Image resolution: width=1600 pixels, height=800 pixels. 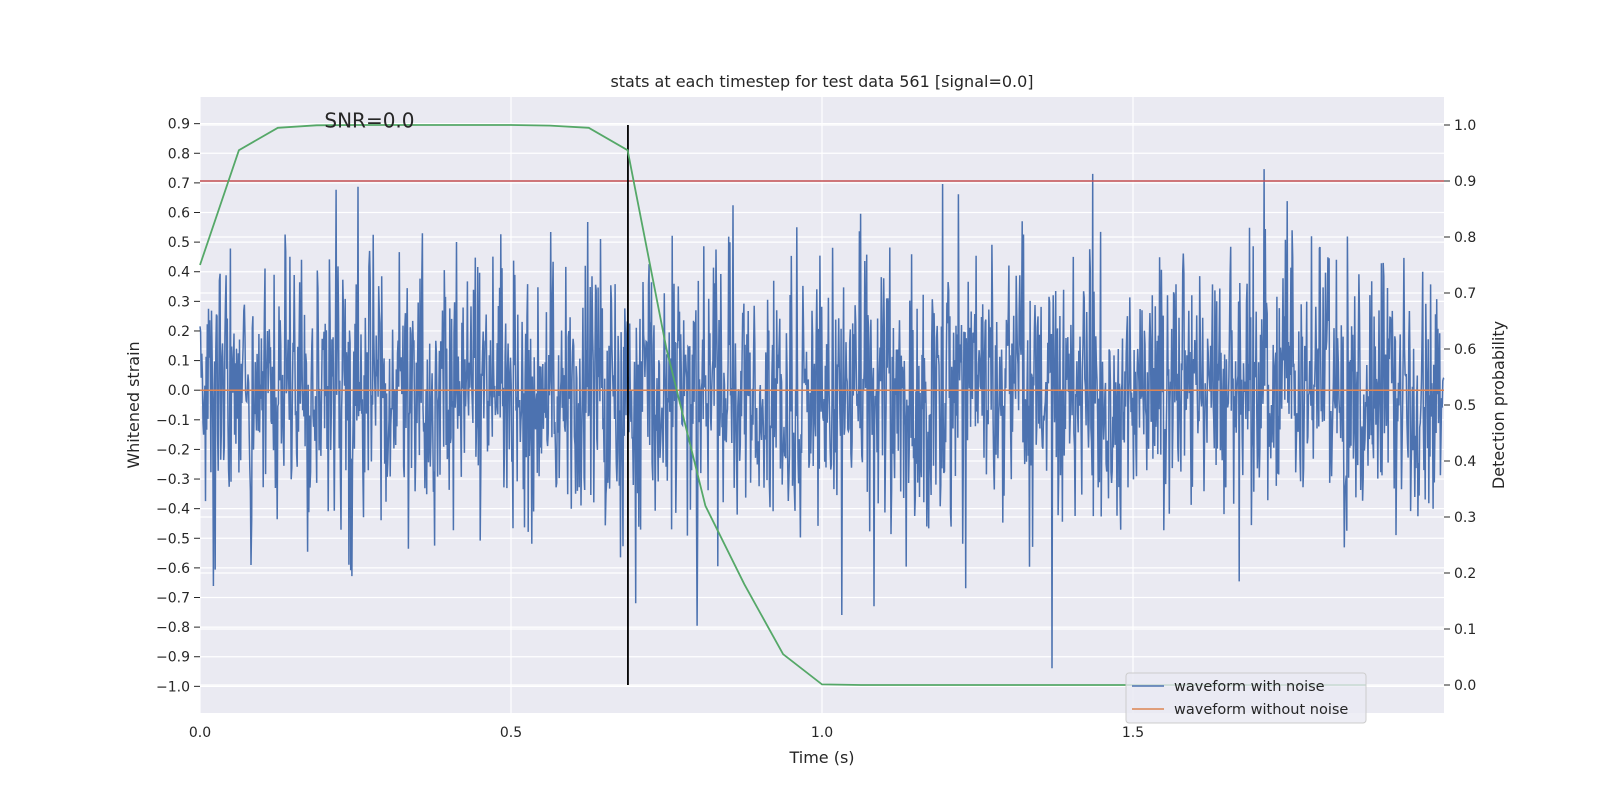 I want to click on legend-box, so click(x=1246, y=698).